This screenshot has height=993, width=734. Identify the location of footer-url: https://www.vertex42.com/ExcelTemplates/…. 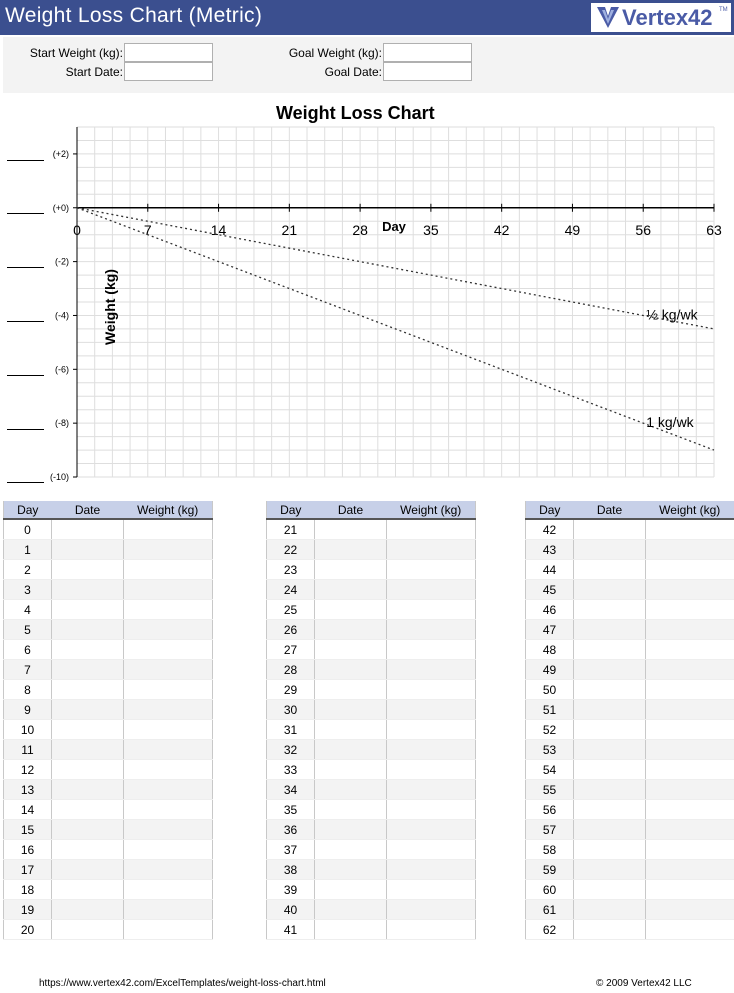
(182, 983).